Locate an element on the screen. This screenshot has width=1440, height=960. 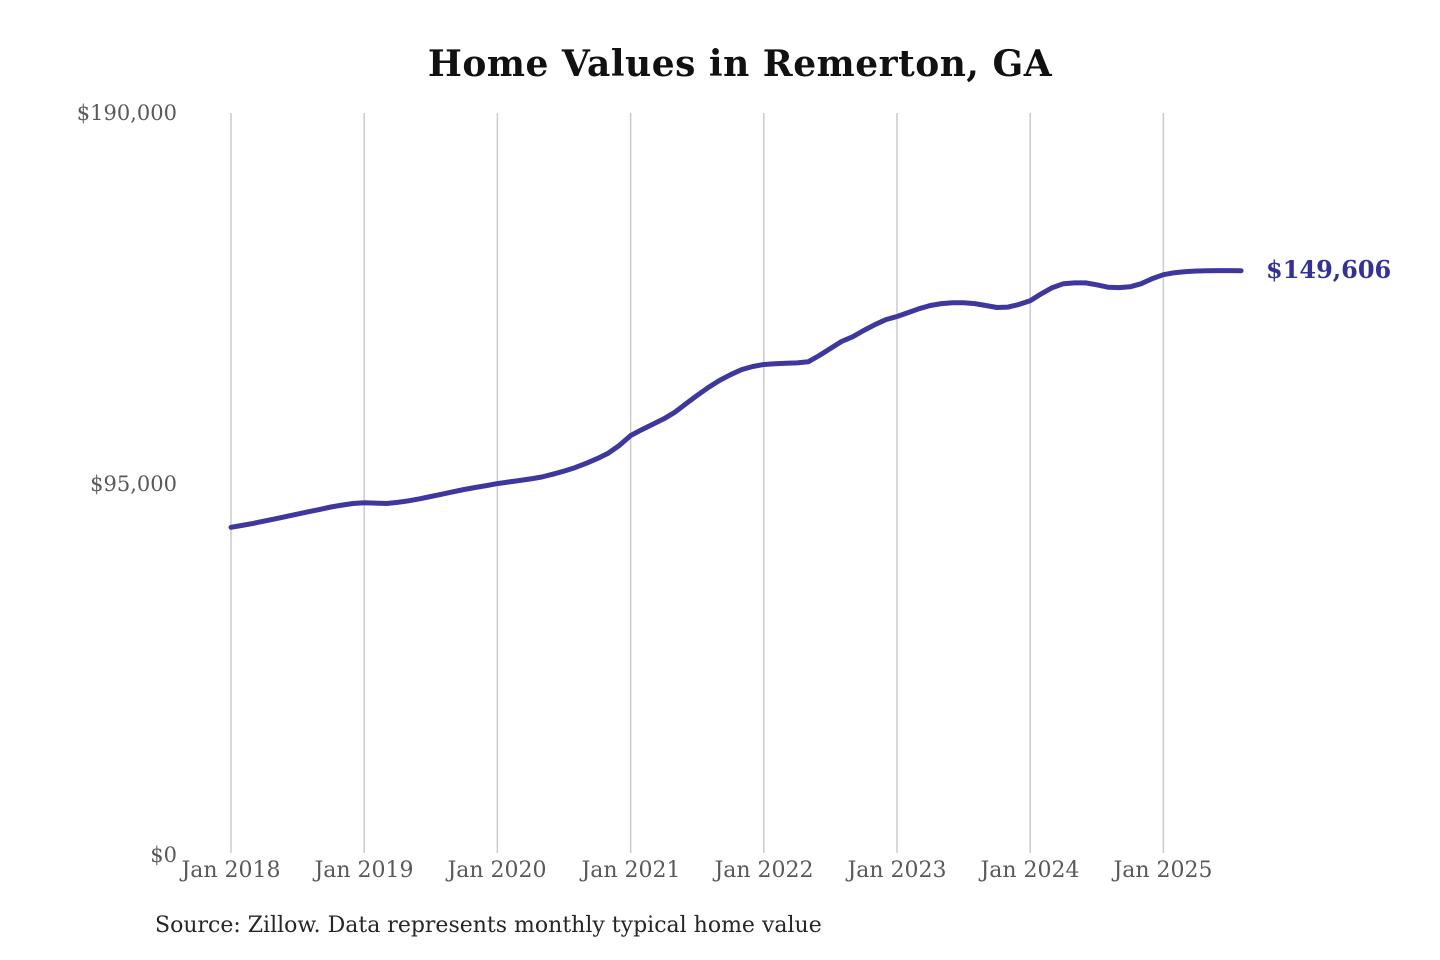
x-axis-tick-label: Jan 2022 is located at coordinates (764, 870).